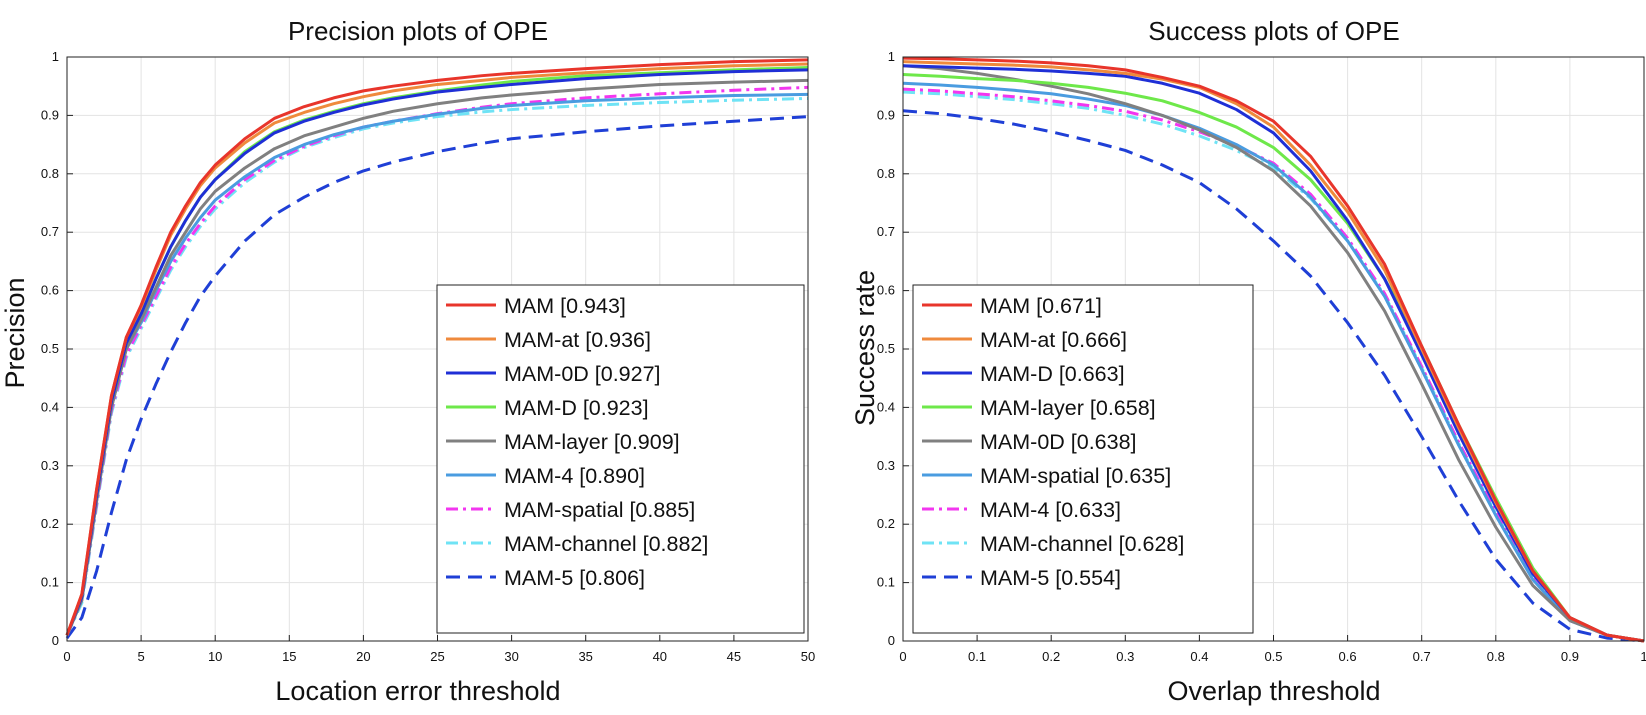 This screenshot has height=715, width=1646. What do you see at coordinates (437, 656) in the screenshot?
I see `x-tick-label: 25` at bounding box center [437, 656].